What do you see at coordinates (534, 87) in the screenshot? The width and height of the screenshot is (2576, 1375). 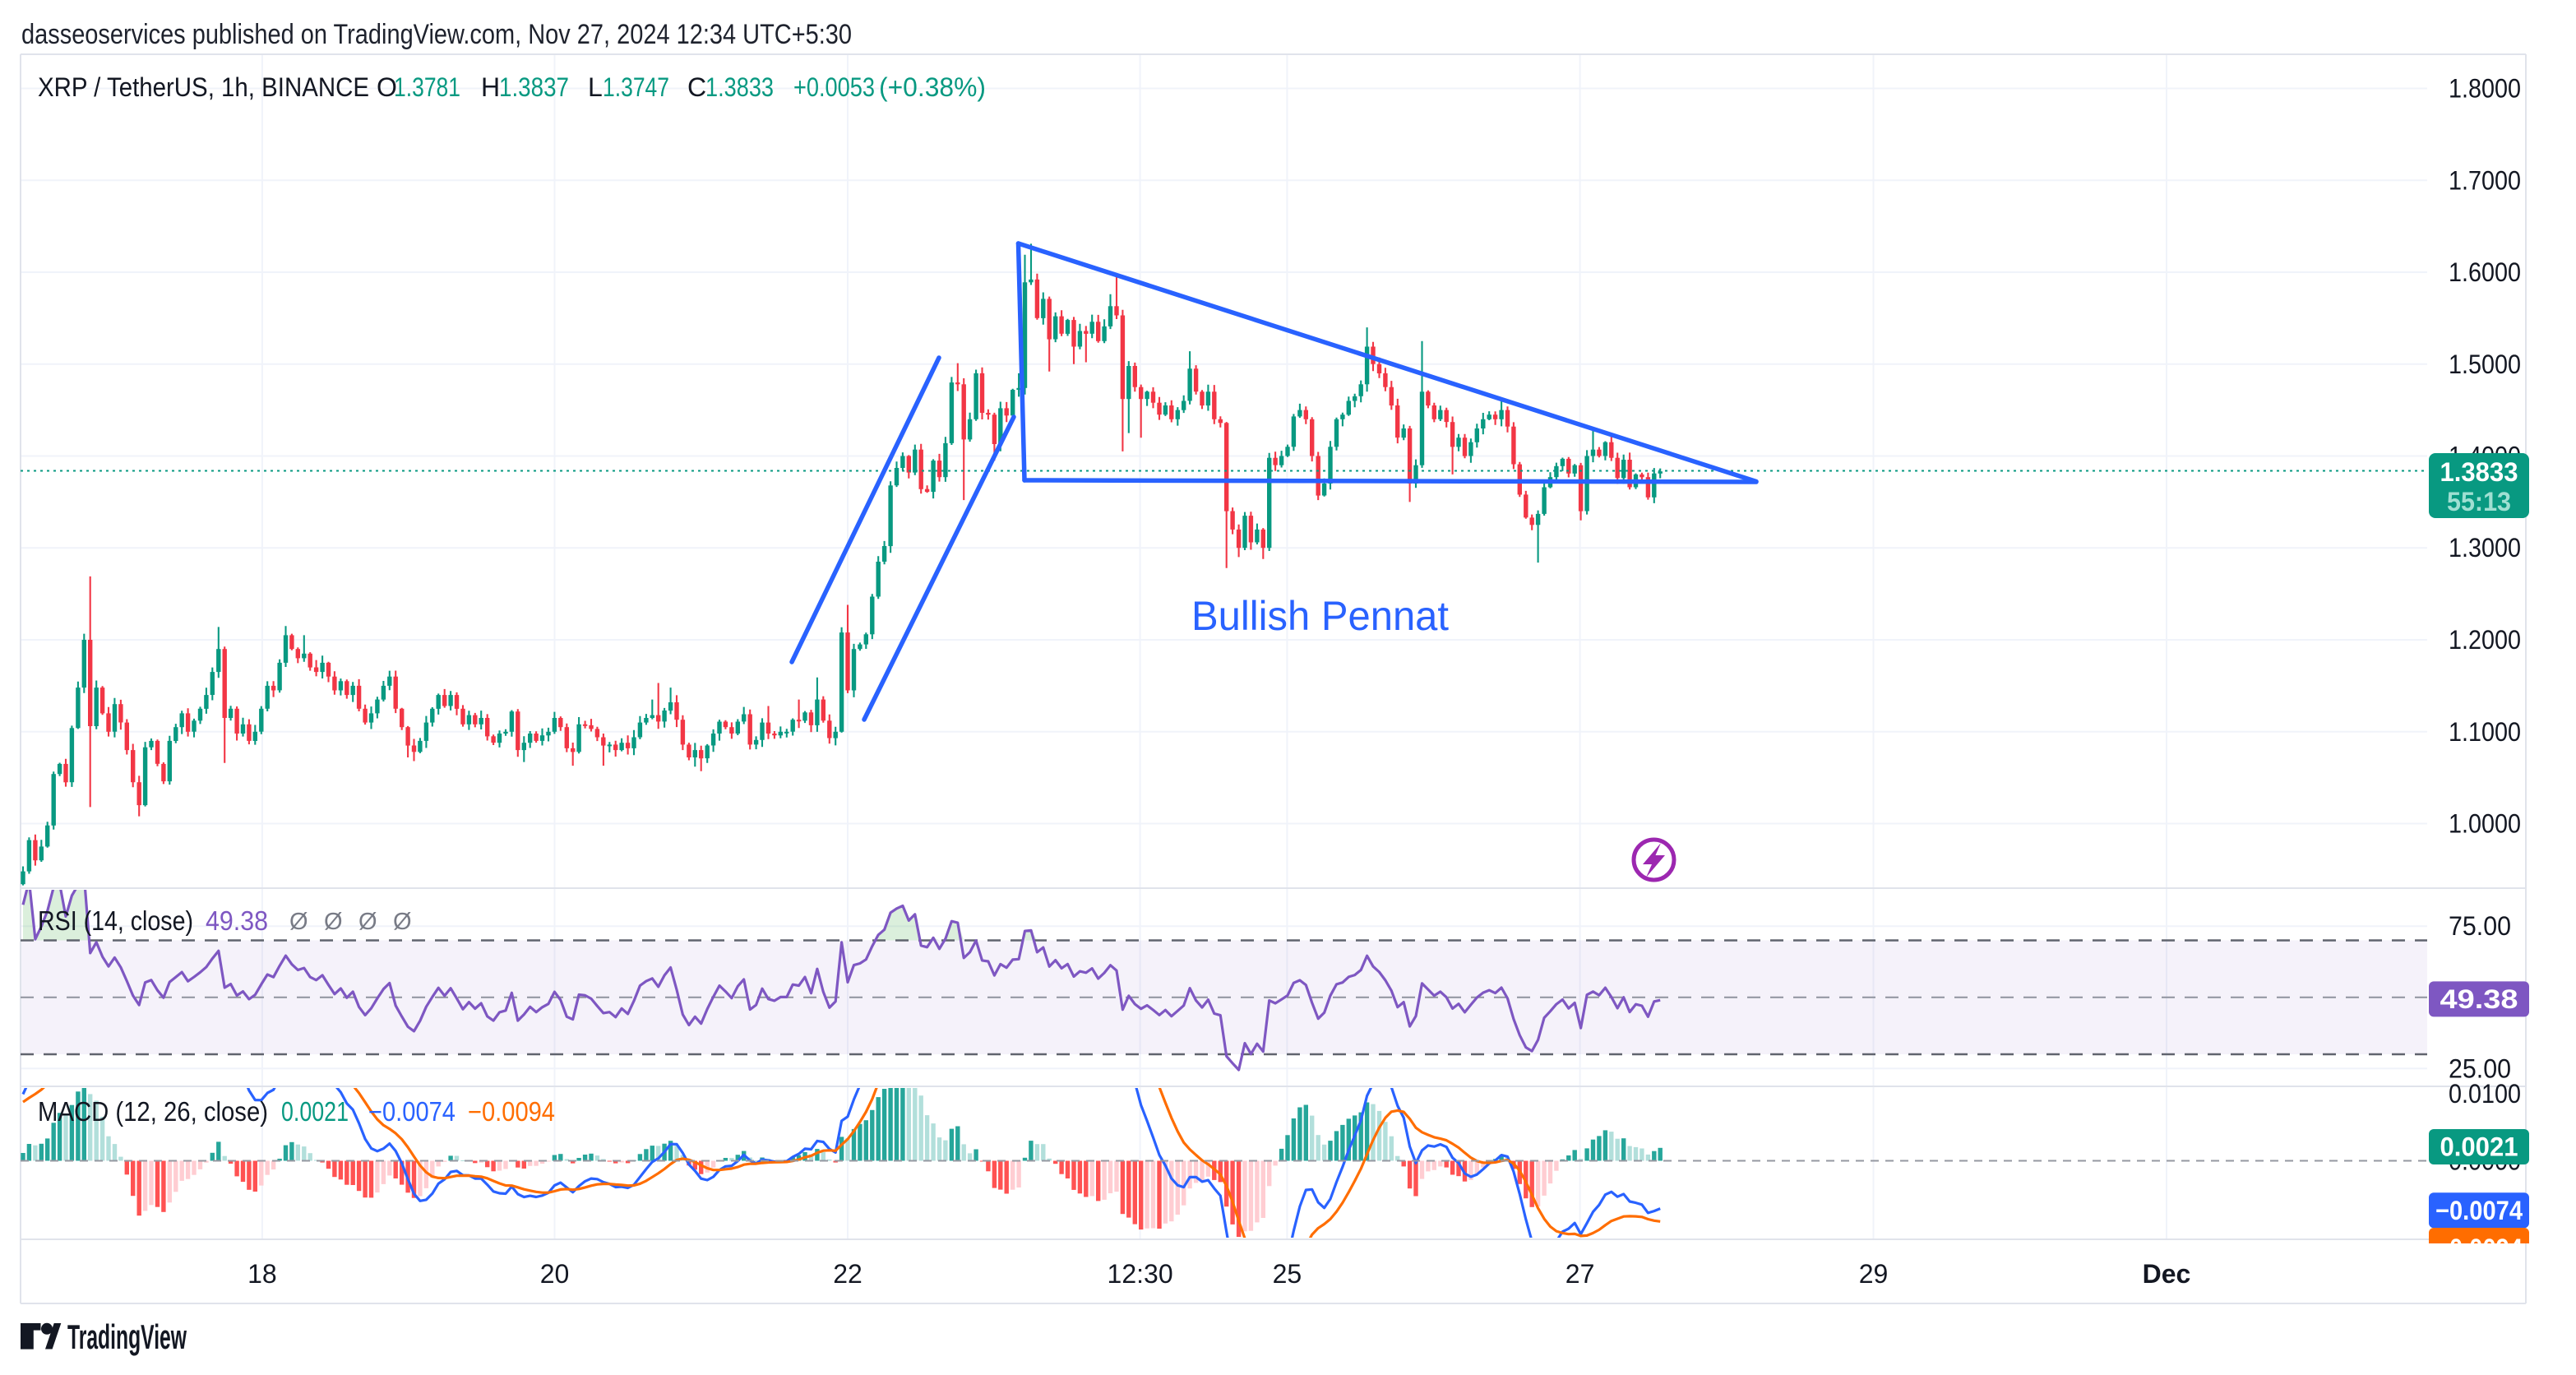 I see `svg-text: 1.3837` at bounding box center [534, 87].